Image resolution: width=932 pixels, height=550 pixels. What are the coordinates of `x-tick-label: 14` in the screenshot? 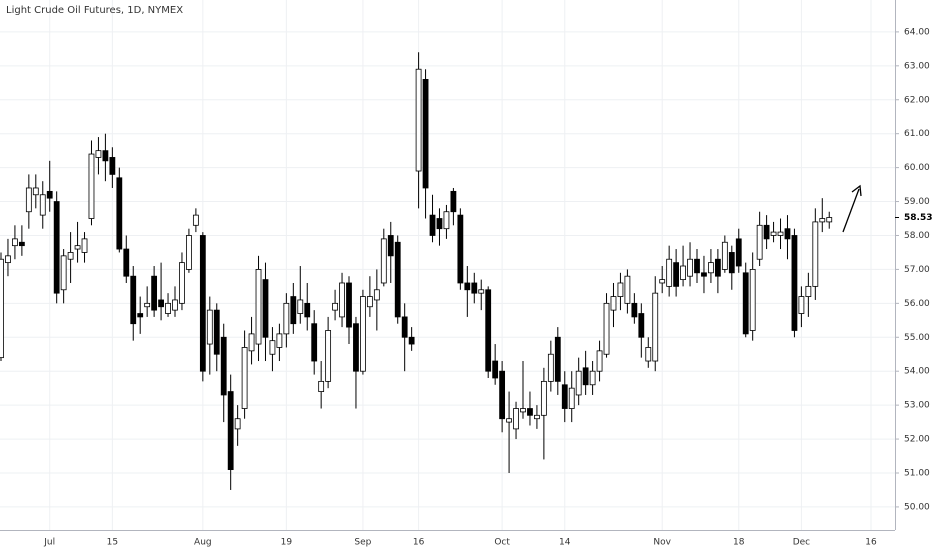 It's located at (565, 543).